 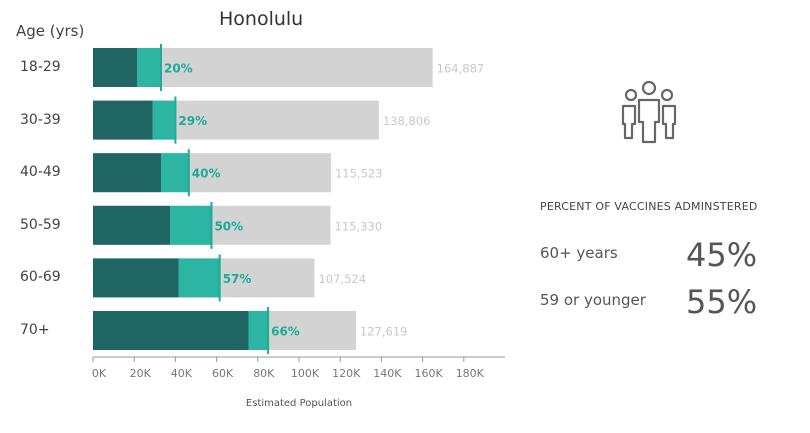 What do you see at coordinates (428, 373) in the screenshot?
I see `x-tick-label: 160K` at bounding box center [428, 373].